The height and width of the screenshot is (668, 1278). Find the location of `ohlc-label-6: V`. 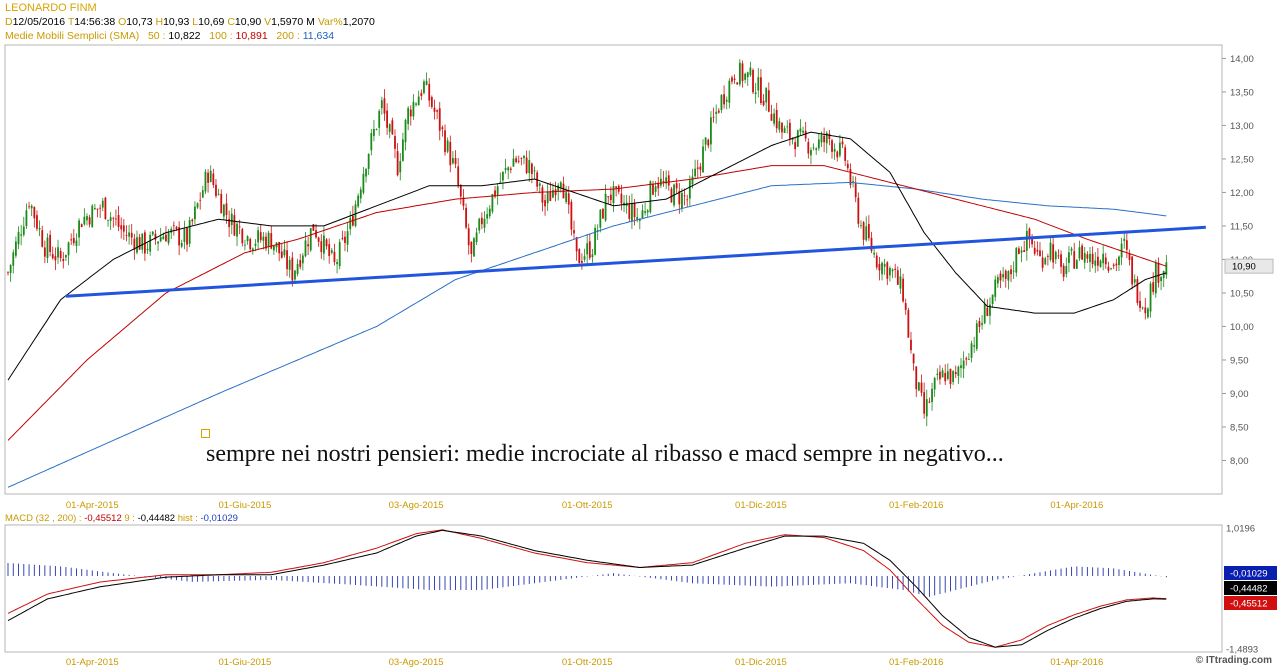

ohlc-label-6: V is located at coordinates (268, 22).